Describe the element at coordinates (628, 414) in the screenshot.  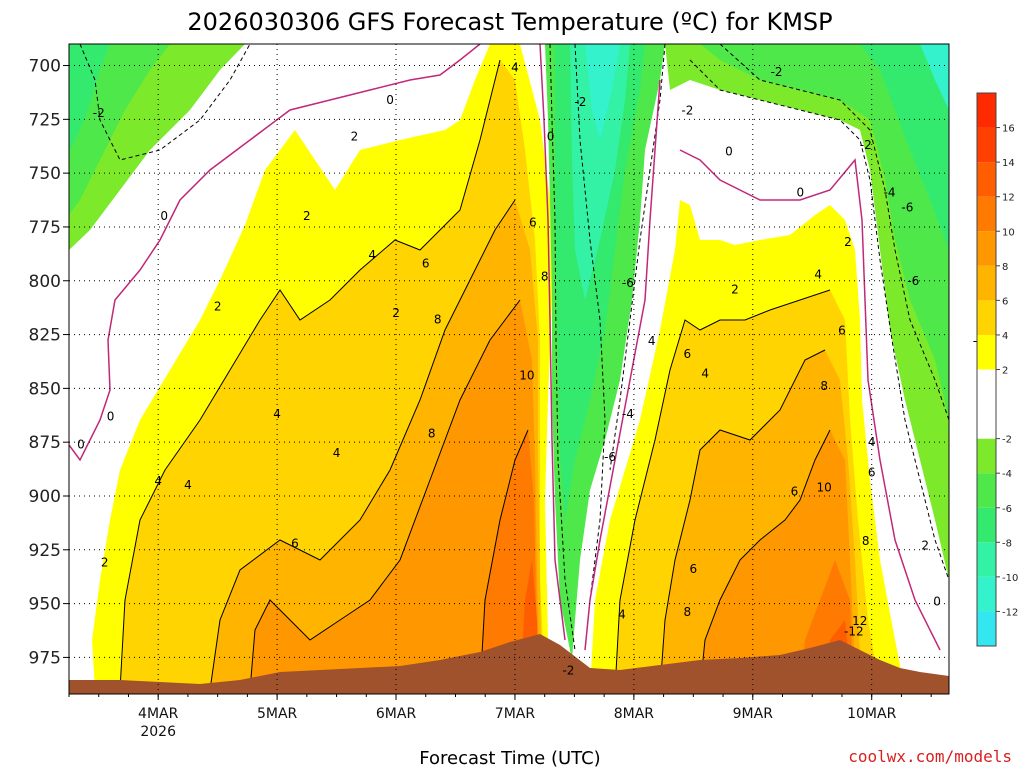
I see `contour-label: -4` at that location.